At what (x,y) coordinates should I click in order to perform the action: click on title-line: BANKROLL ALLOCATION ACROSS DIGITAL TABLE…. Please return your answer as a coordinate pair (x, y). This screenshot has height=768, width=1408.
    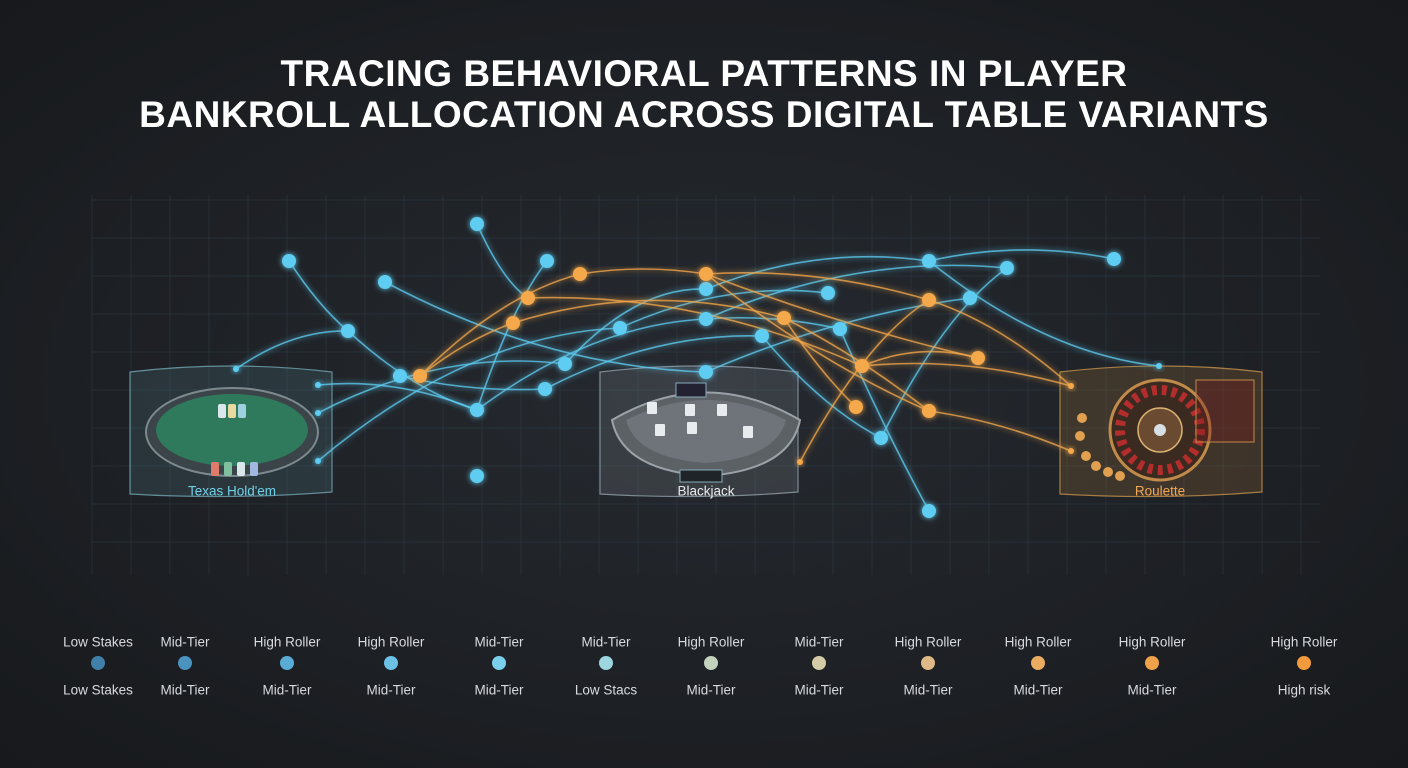
    Looking at the image, I should click on (704, 114).